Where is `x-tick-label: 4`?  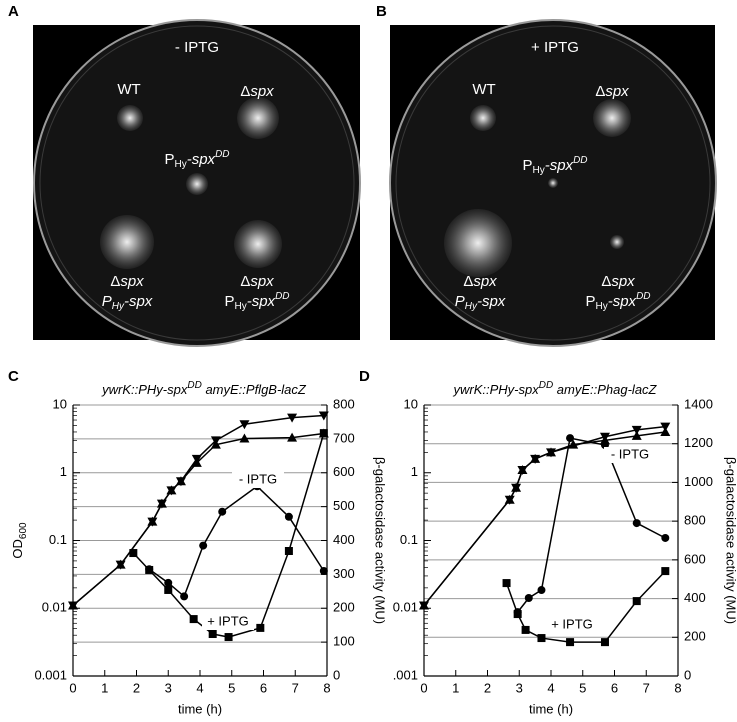 x-tick-label: 4 is located at coordinates (199, 687).